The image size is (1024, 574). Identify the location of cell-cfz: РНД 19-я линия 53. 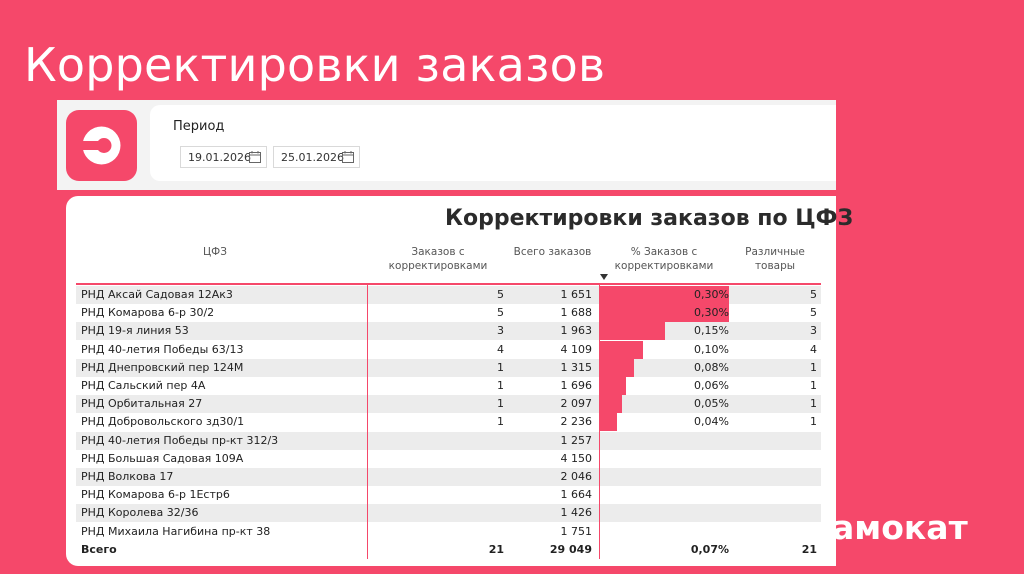
(135, 331).